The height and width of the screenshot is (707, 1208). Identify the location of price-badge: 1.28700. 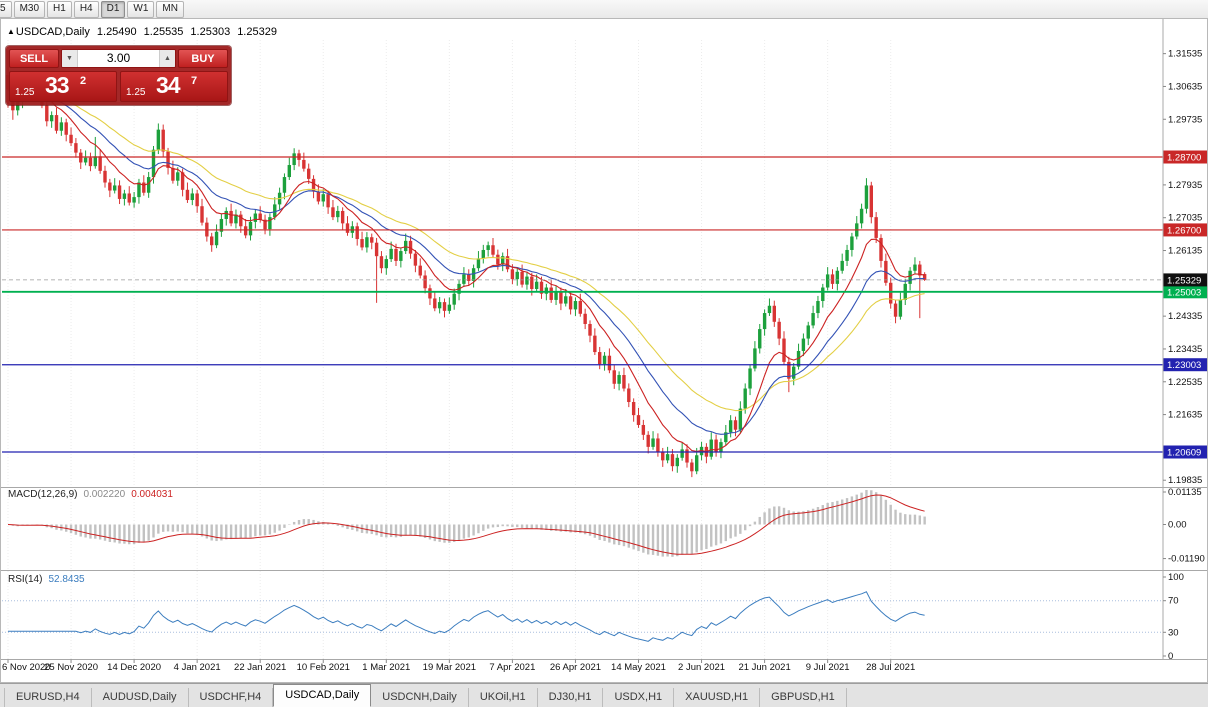
(1185, 157).